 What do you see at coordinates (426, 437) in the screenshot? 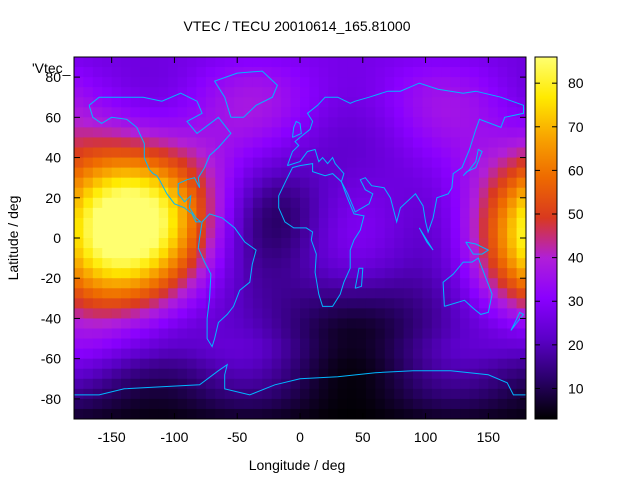
I see `x-tick-label: 100` at bounding box center [426, 437].